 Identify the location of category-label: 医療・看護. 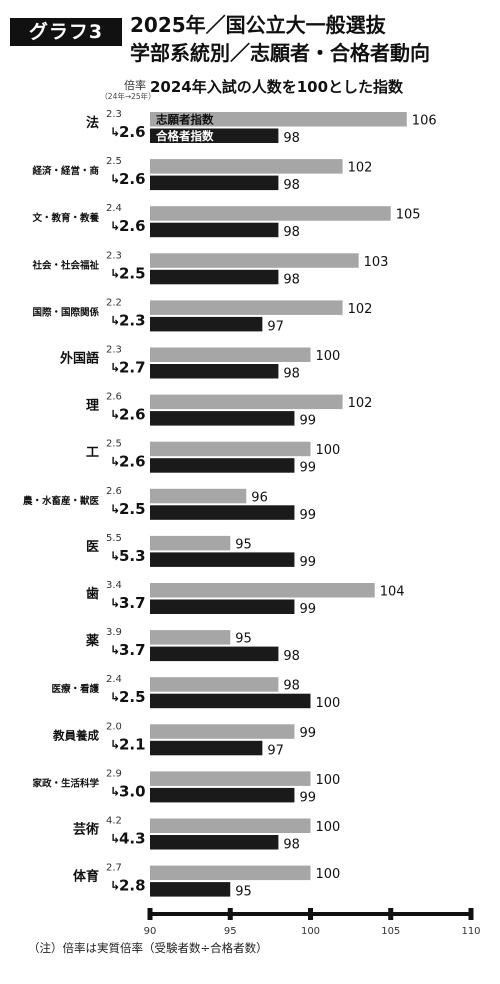
(75, 689).